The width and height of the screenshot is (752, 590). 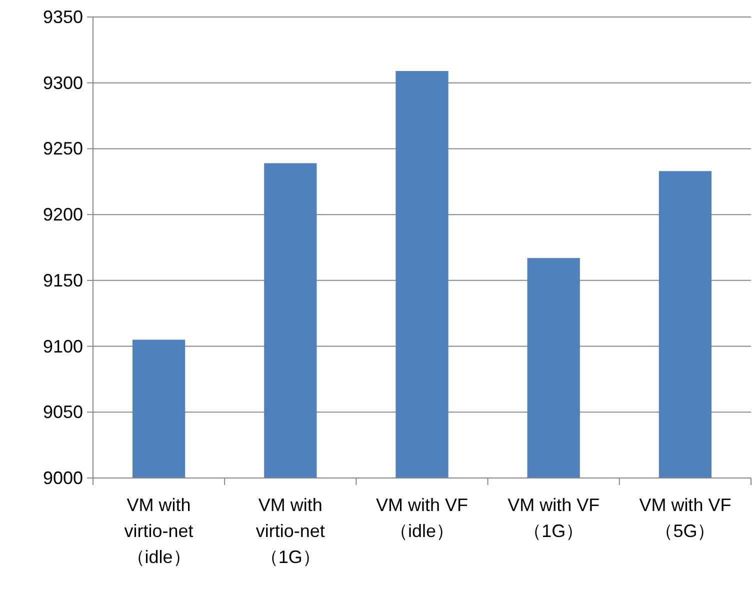 What do you see at coordinates (62, 346) in the screenshot?
I see `y-tick-label: 9100` at bounding box center [62, 346].